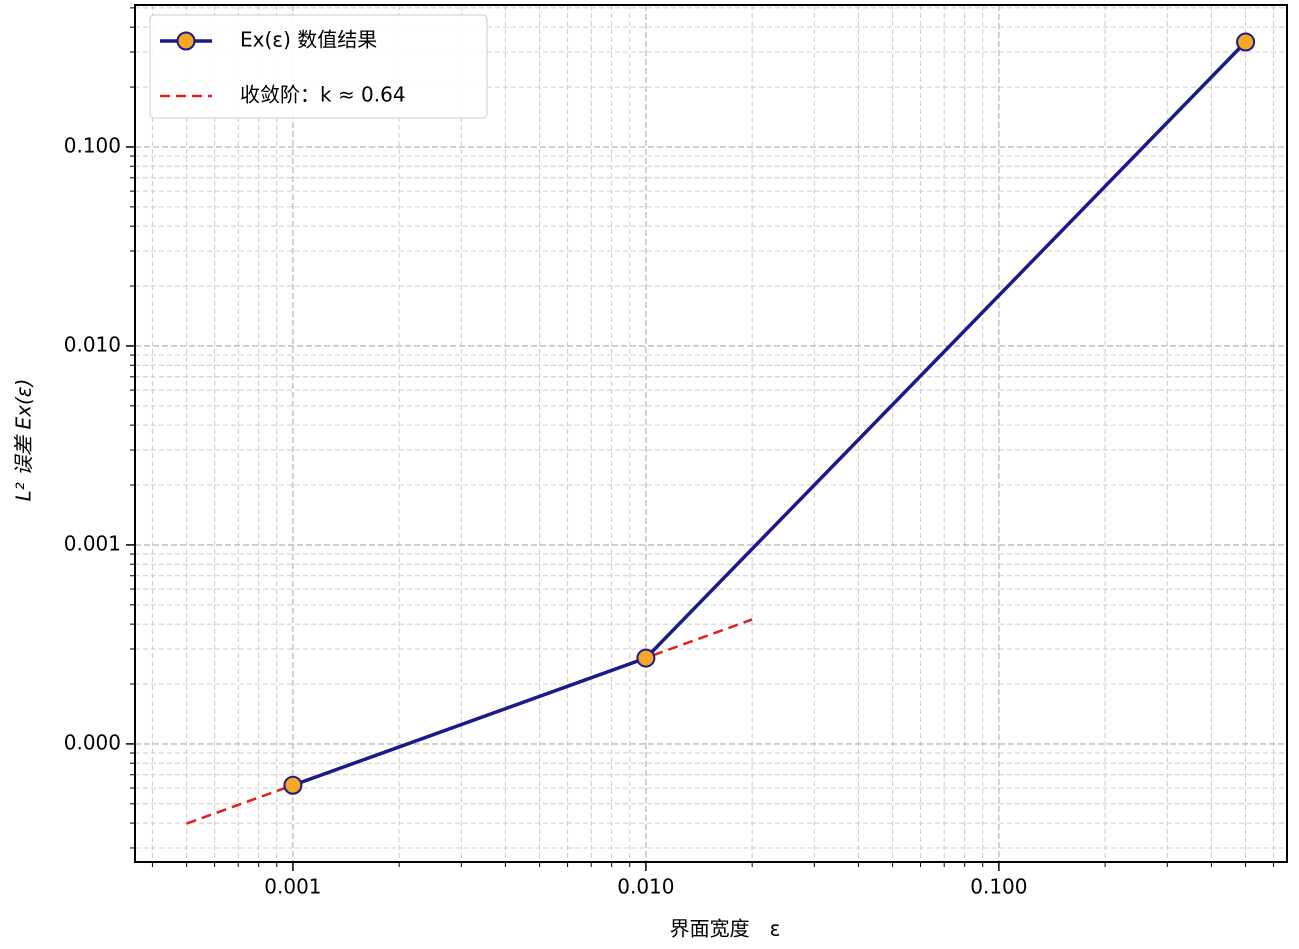 This screenshot has width=1299, height=949. What do you see at coordinates (92, 145) in the screenshot?
I see `y-tick-label: 0.100` at bounding box center [92, 145].